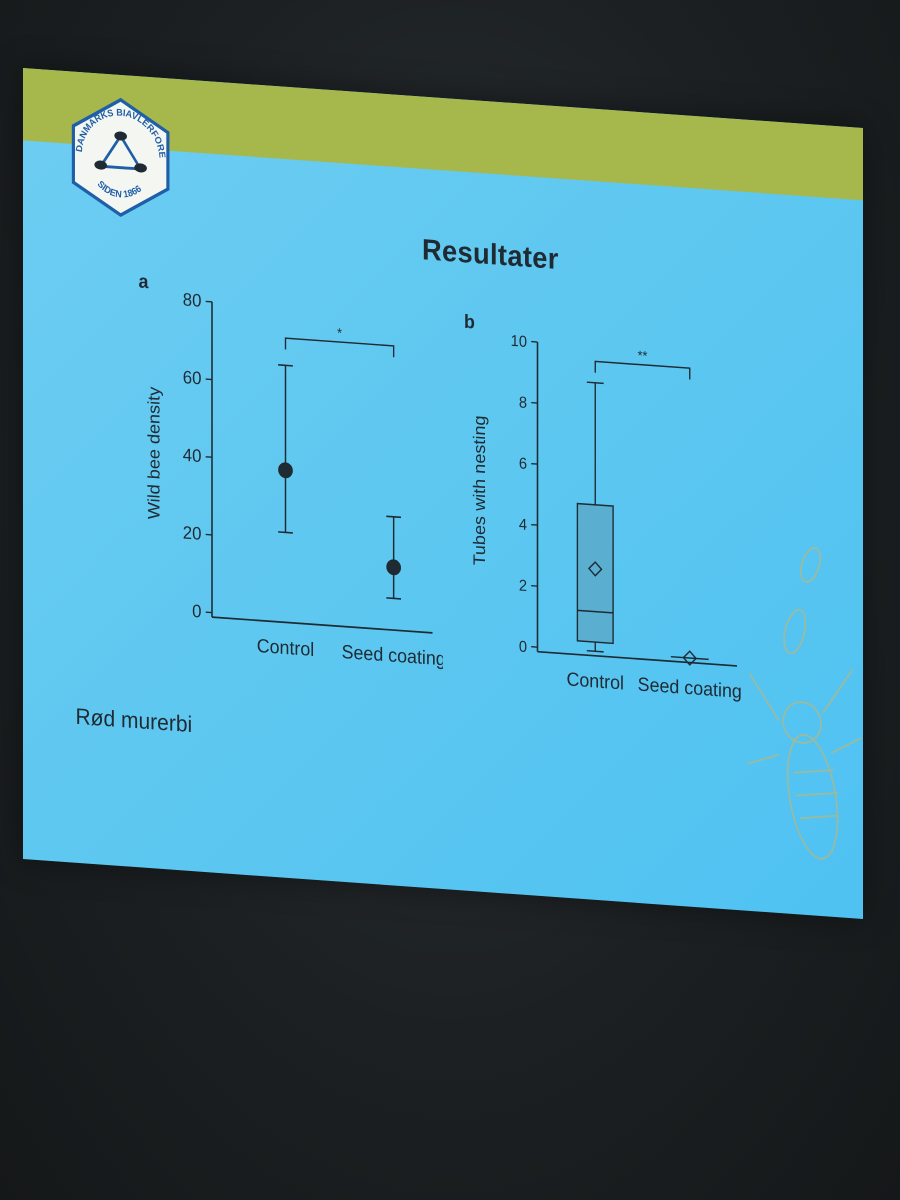  I want to click on y-tick-label: 80, so click(192, 300).